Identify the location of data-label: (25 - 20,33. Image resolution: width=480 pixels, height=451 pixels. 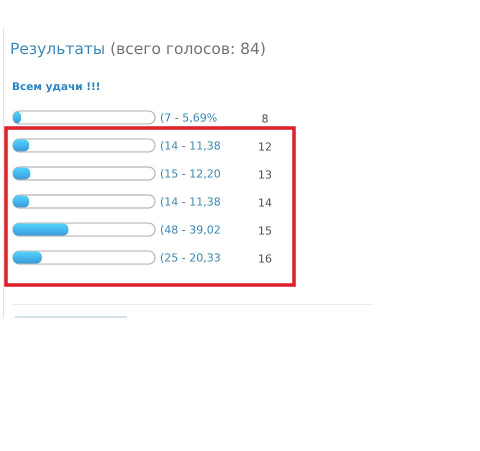
(190, 258).